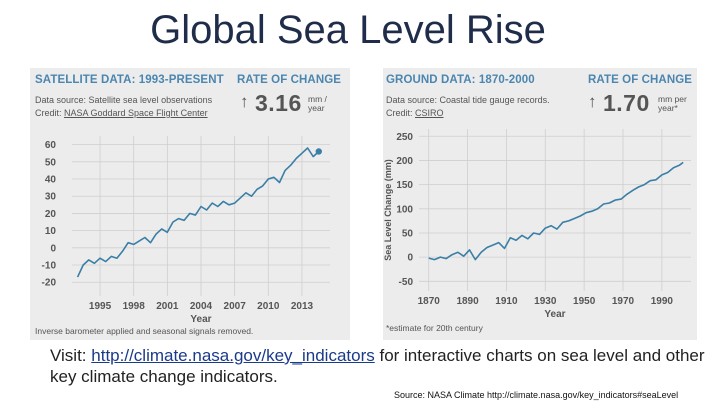 The height and width of the screenshot is (405, 720). I want to click on ground-y-tick-label: 50, so click(408, 233).